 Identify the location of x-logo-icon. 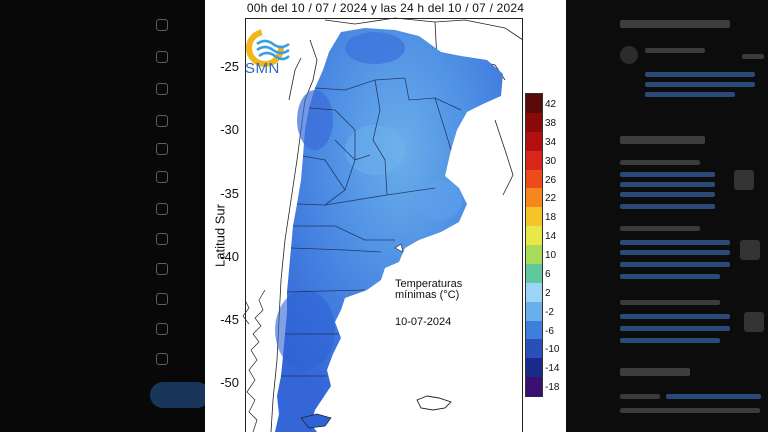
(162, 269).